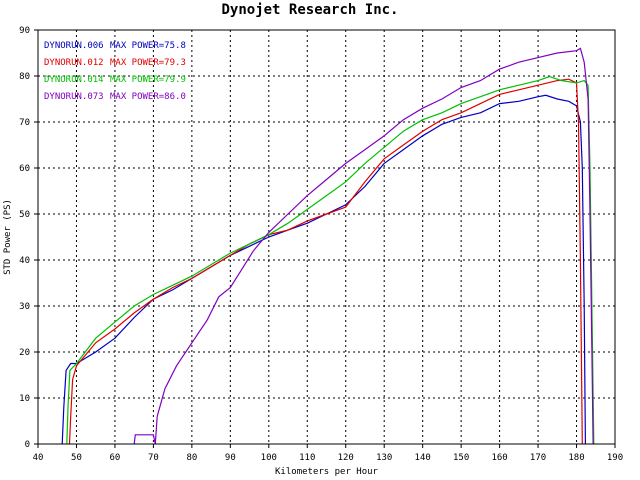 This screenshot has height=480, width=640. Describe the element at coordinates (148, 63) in the screenshot. I see `legend-max-power: MAX POWER=79.3` at that location.